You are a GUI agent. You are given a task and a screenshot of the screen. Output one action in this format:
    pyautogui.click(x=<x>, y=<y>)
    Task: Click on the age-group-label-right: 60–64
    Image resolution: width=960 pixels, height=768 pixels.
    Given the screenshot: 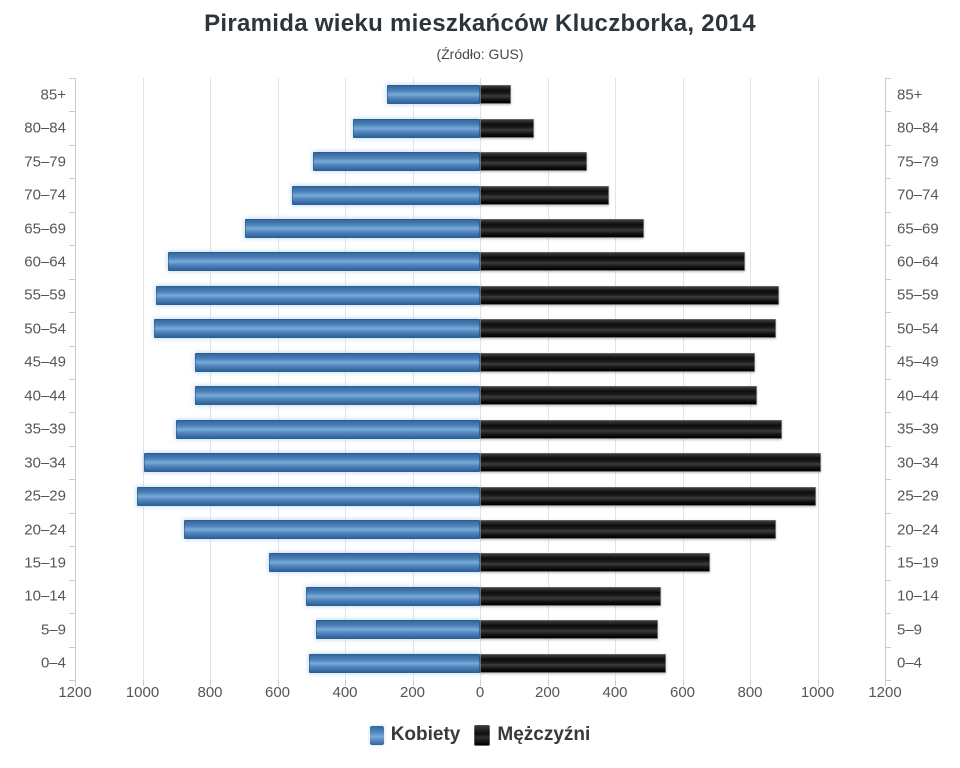 What is the action you would take?
    pyautogui.click(x=918, y=262)
    